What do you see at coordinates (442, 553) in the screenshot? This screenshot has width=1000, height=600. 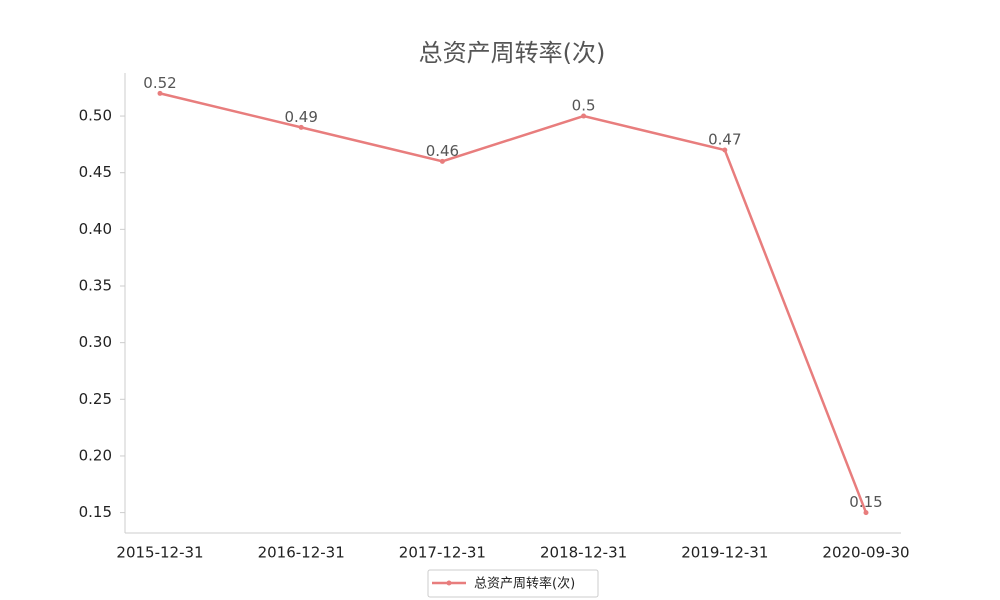 I see `x-tick-label: 2017-12-31` at bounding box center [442, 553].